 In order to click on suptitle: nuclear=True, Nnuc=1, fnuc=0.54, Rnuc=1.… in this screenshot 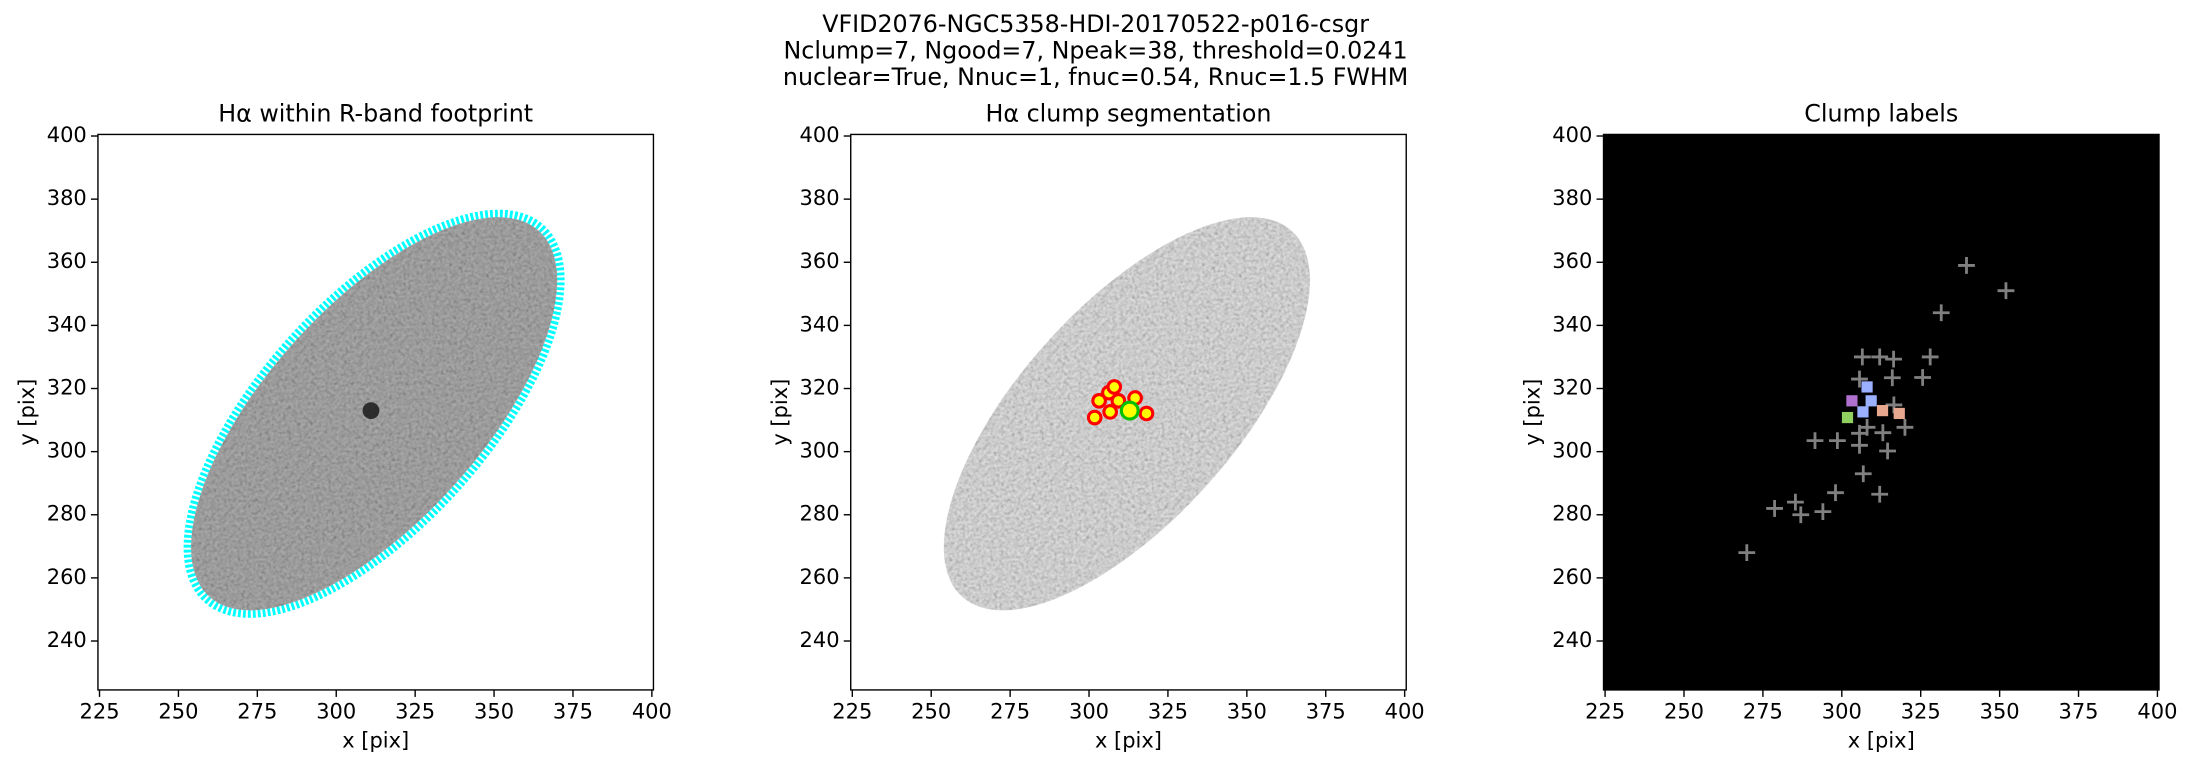, I will do `click(1095, 77)`.